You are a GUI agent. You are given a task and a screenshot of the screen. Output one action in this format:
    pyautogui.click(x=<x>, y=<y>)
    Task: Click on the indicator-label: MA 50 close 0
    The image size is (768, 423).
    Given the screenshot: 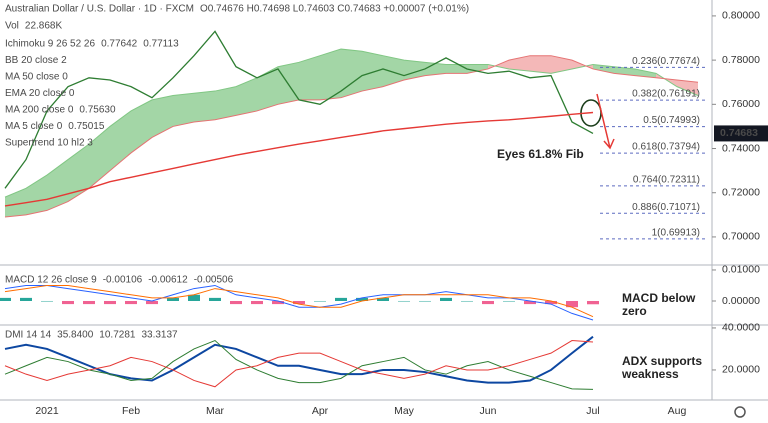 What is the action you would take?
    pyautogui.click(x=36, y=77)
    